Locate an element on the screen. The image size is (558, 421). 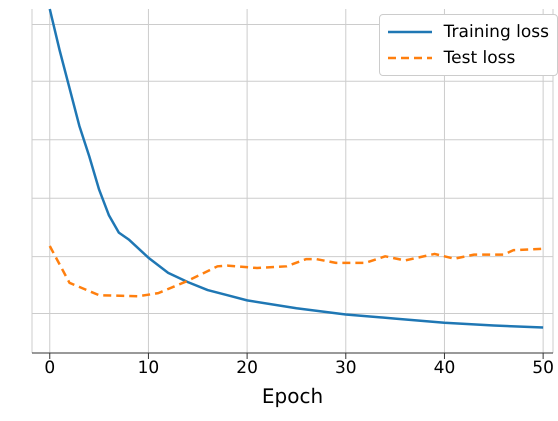
x-tick-label: 10 is located at coordinates (149, 368).